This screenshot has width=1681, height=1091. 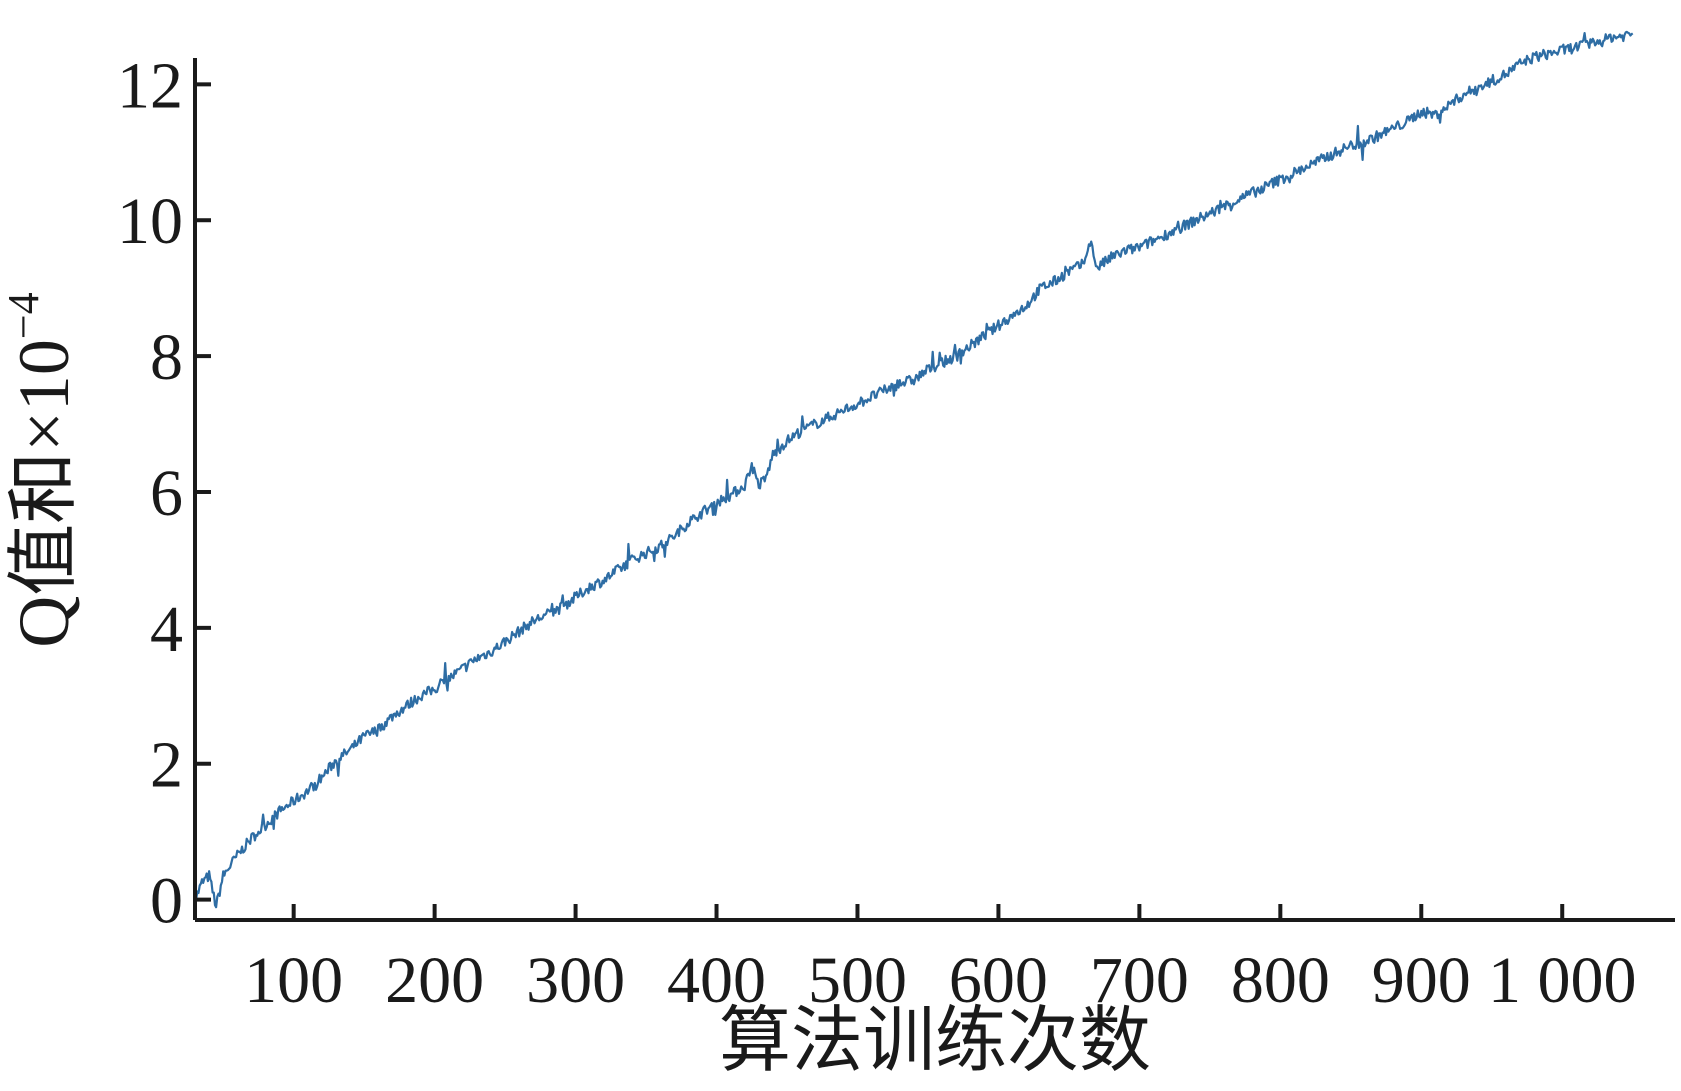 What do you see at coordinates (150, 221) in the screenshot?
I see `y-tick-label: 10` at bounding box center [150, 221].